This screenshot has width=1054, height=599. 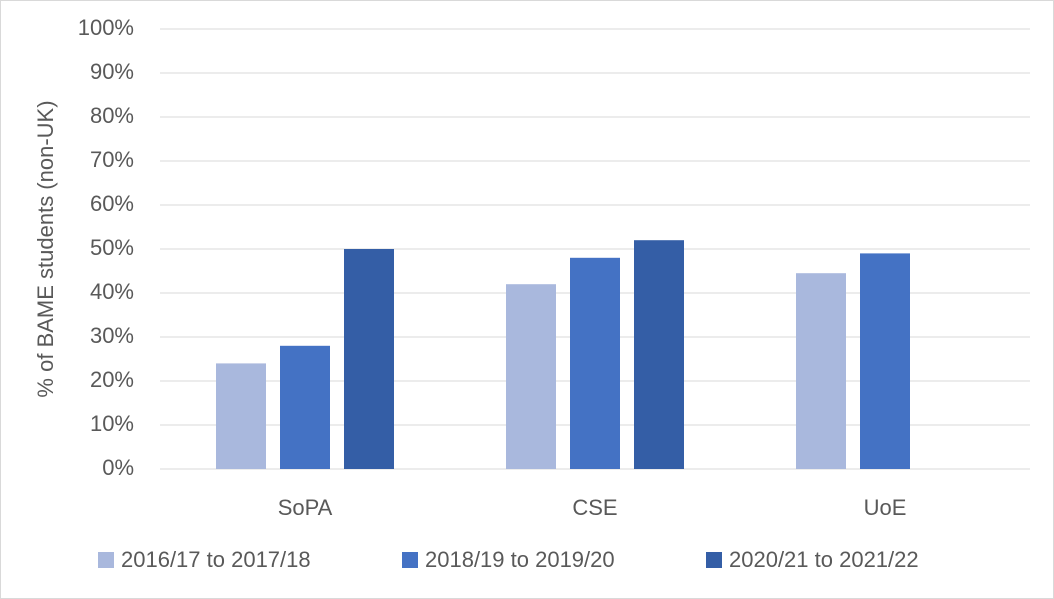 What do you see at coordinates (112, 159) in the screenshot?
I see `y-tick-label: 70%` at bounding box center [112, 159].